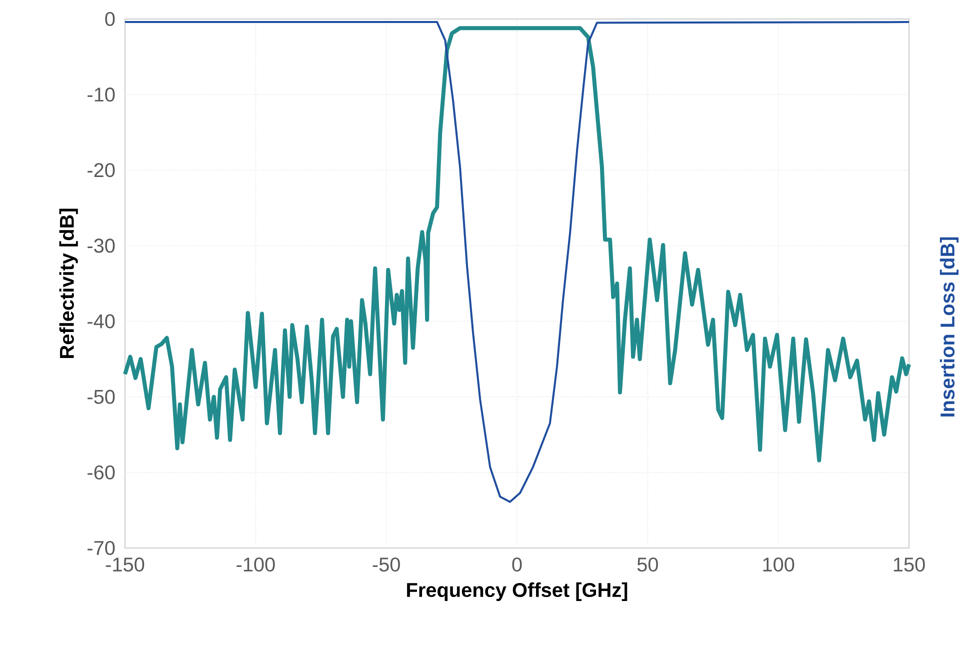 The width and height of the screenshot is (963, 654). I want to click on y-tick-label: -20, so click(101, 170).